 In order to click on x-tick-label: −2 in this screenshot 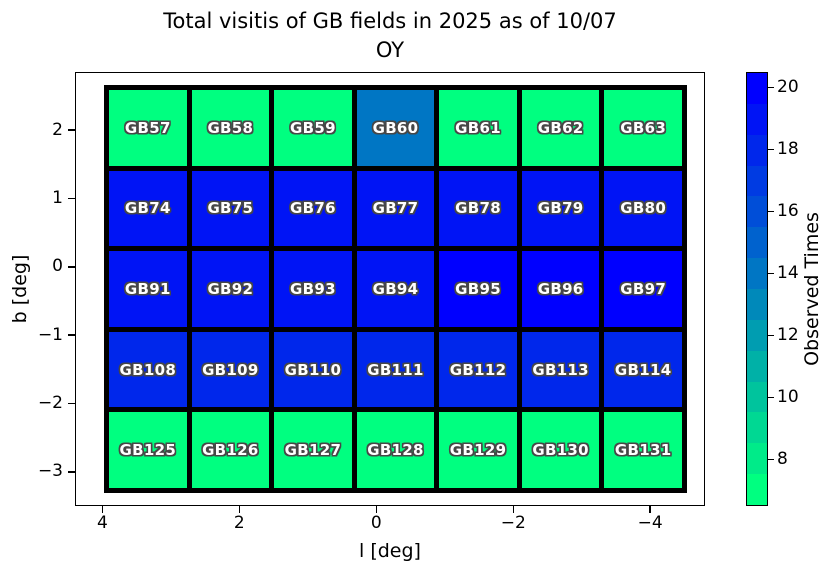, I will do `click(513, 523)`.